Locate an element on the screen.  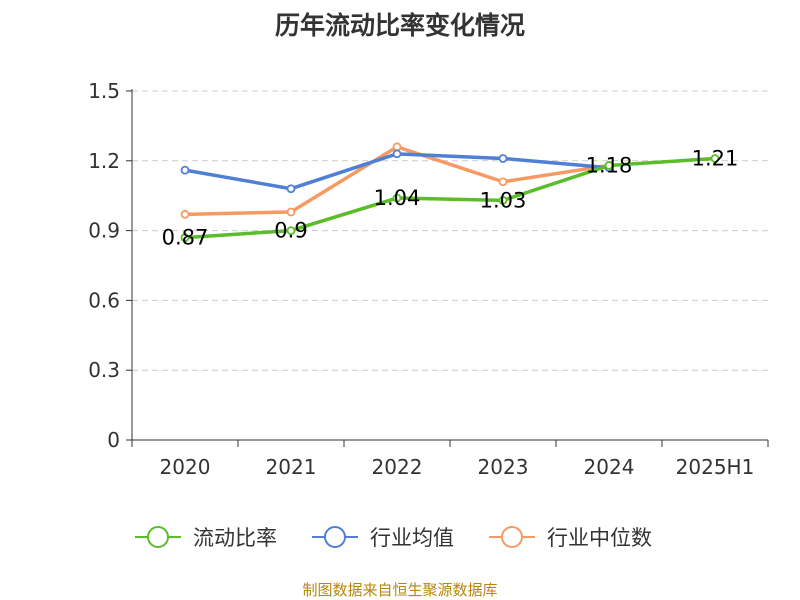
x-tick-label: 2022 is located at coordinates (397, 467).